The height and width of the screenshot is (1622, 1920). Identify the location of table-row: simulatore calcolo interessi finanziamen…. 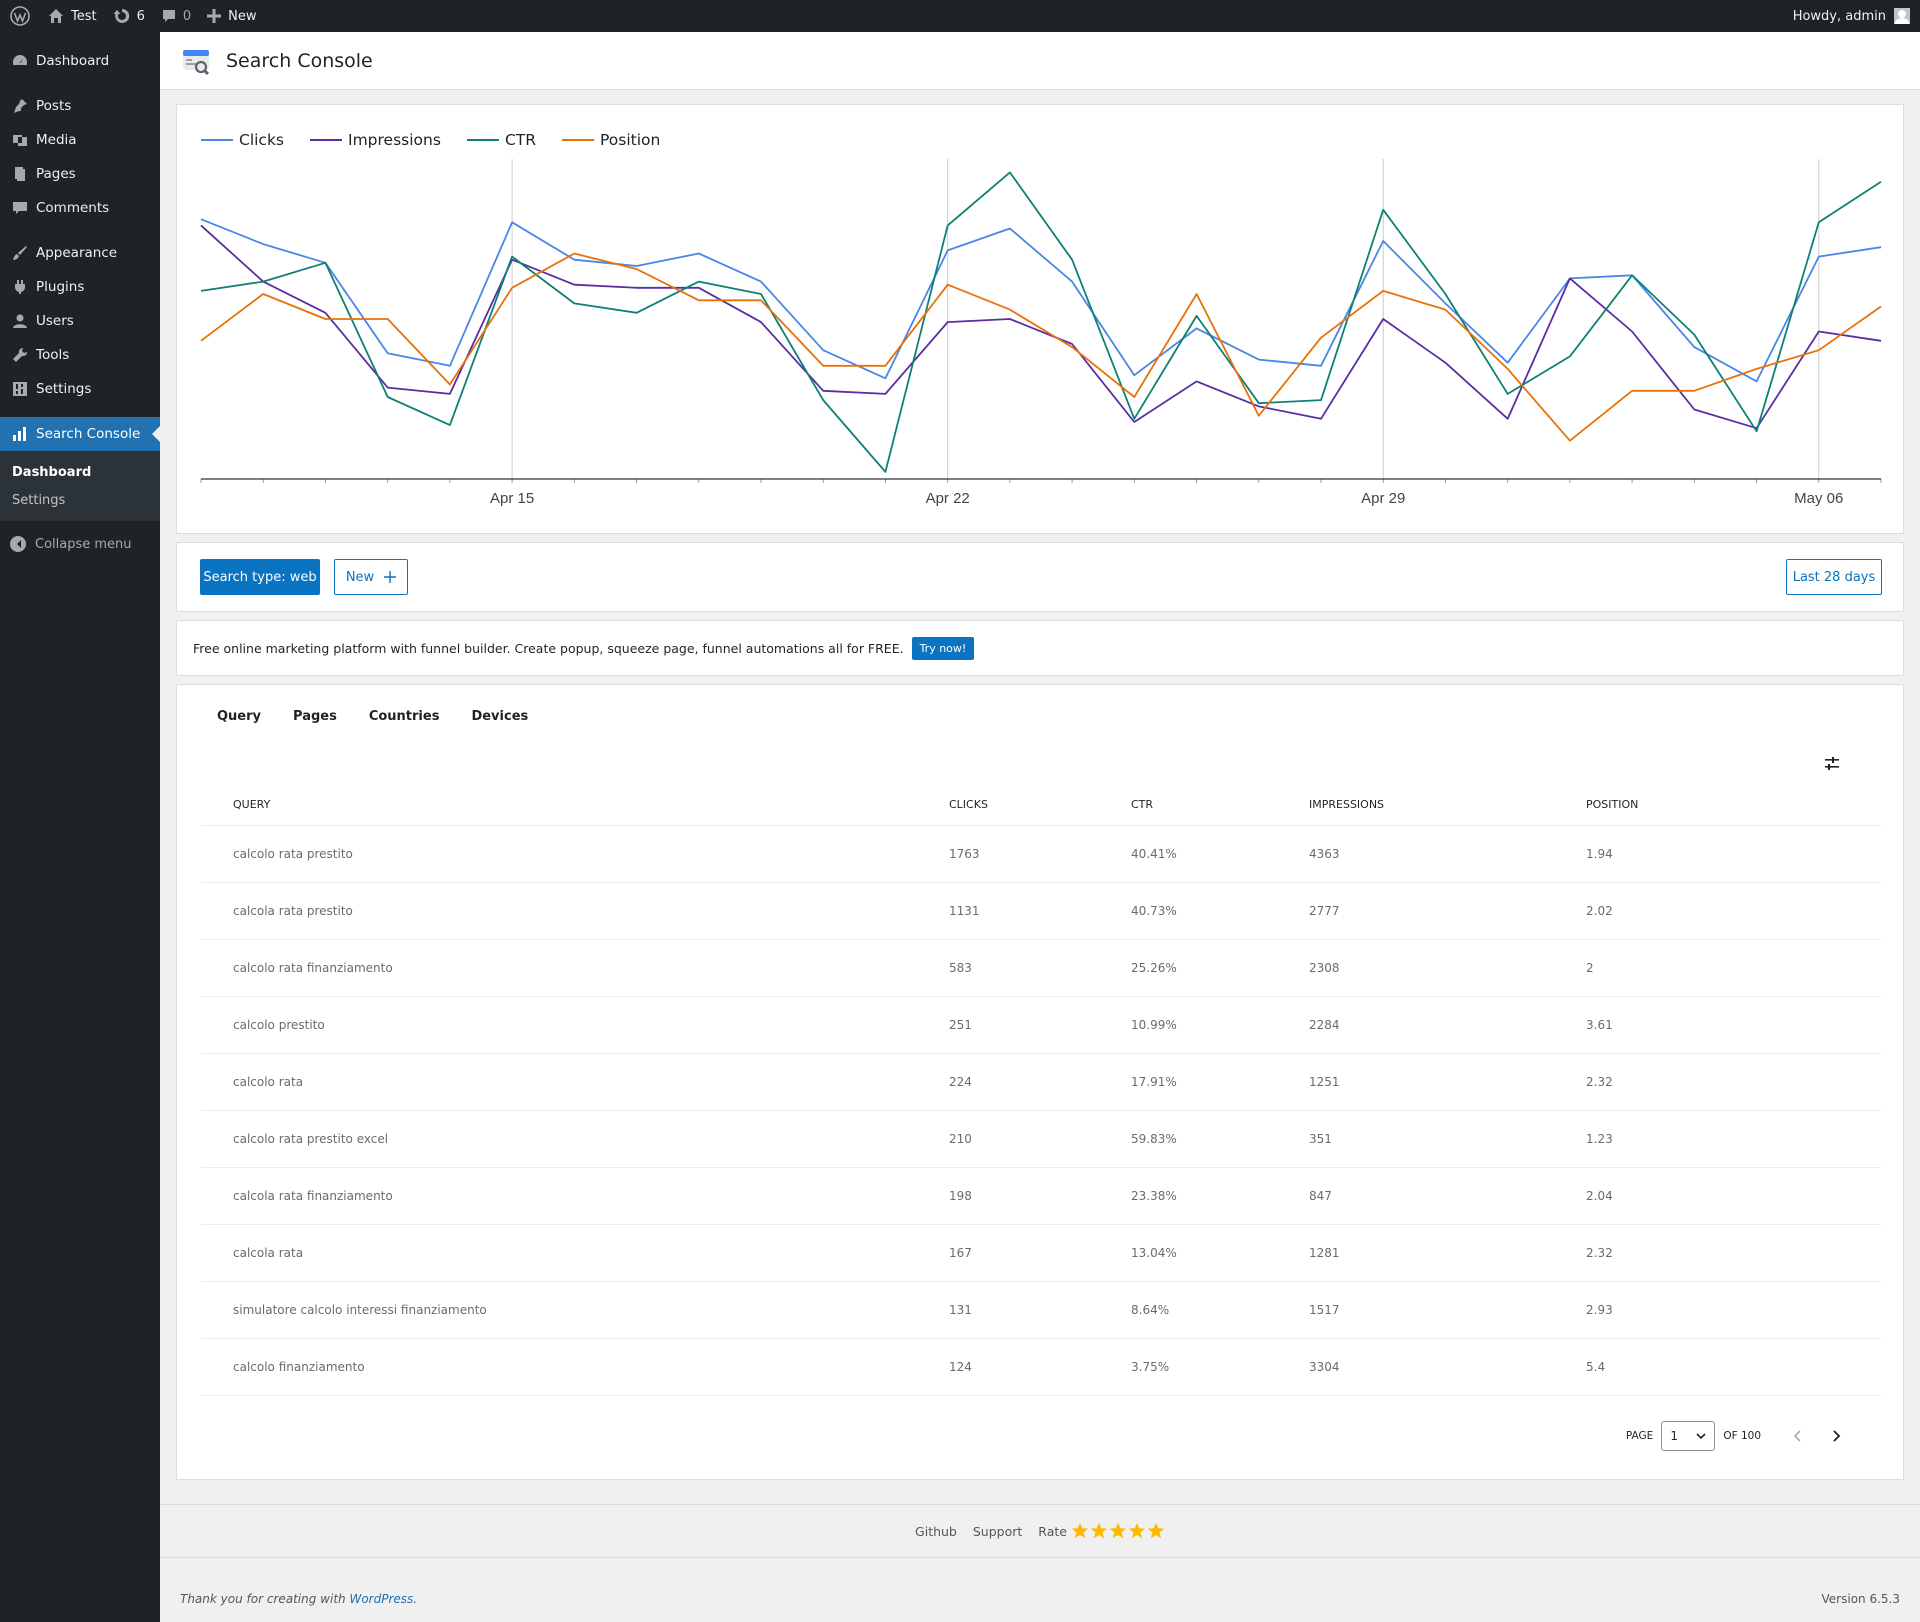
(1041, 1310).